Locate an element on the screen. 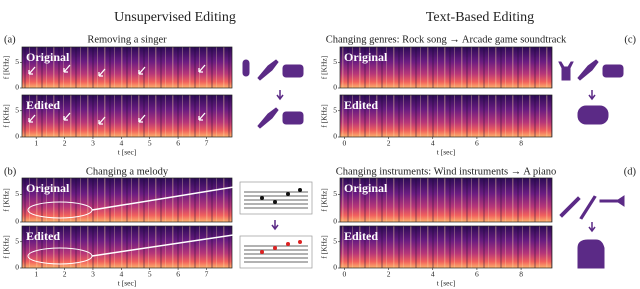 The width and height of the screenshot is (640, 289). mic-icon is located at coordinates (246, 68).